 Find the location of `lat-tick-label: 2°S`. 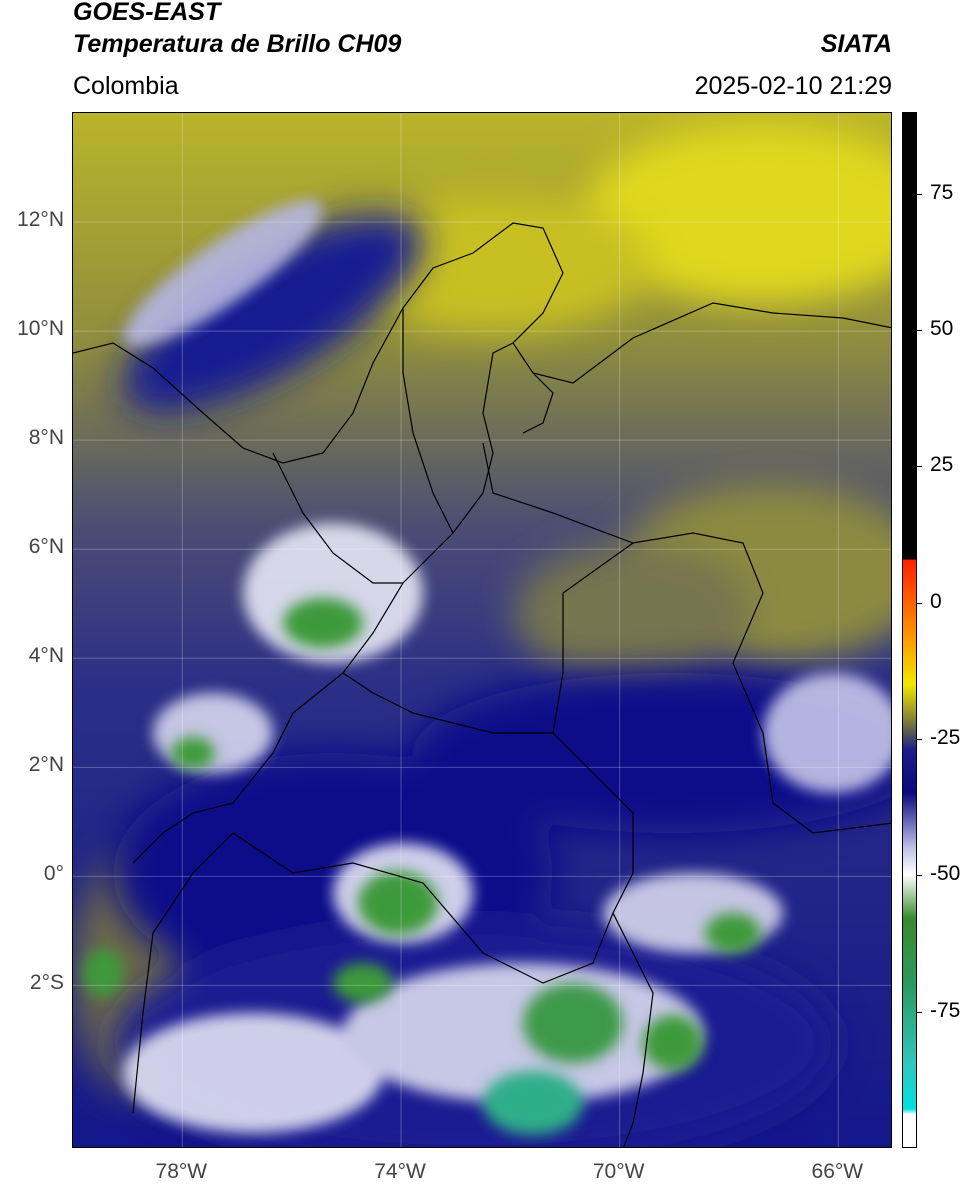

lat-tick-label: 2°S is located at coordinates (46, 983).